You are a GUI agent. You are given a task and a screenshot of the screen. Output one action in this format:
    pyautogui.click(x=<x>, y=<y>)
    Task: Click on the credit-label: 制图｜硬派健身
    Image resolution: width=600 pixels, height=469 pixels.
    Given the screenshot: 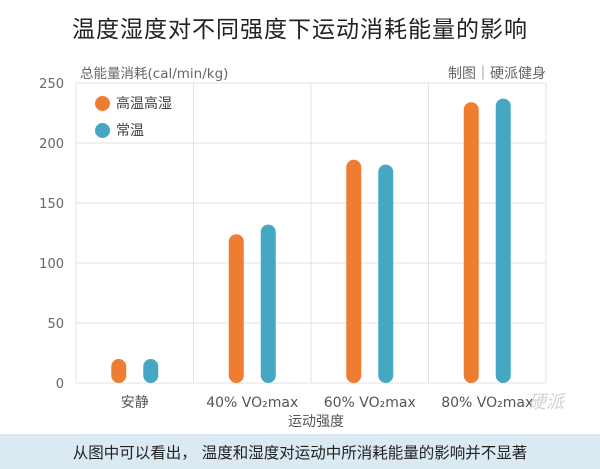 What is the action you would take?
    pyautogui.click(x=497, y=74)
    